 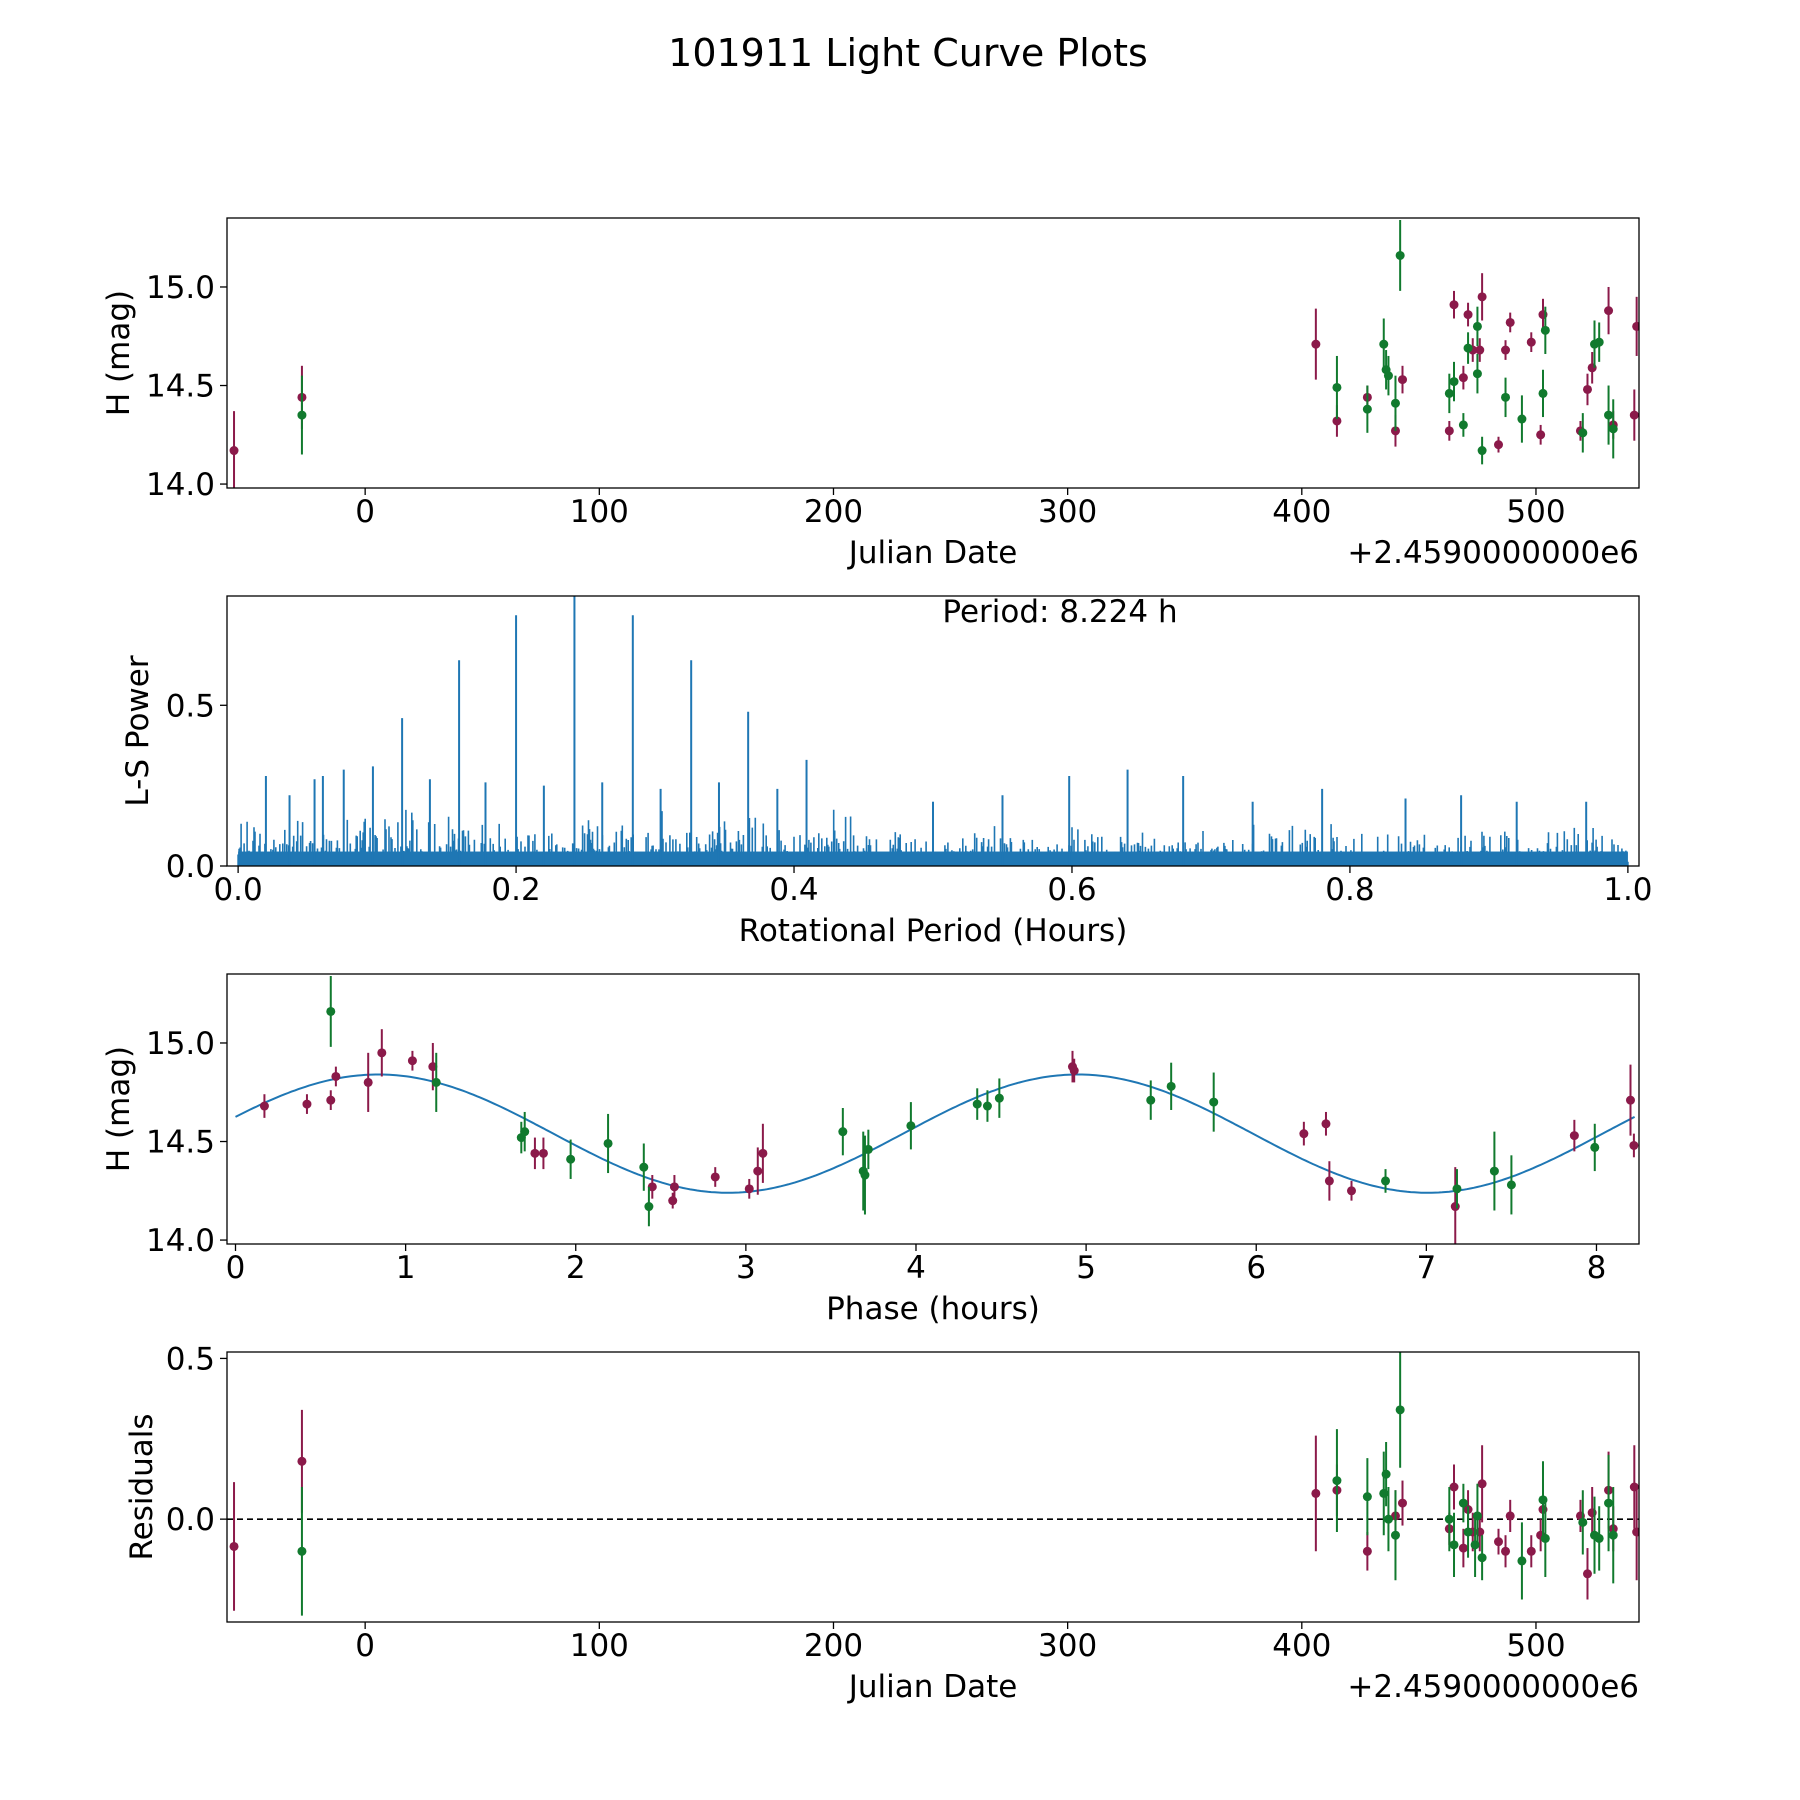 What do you see at coordinates (119, 353) in the screenshot?
I see `lightcurve-y-label: H (mag)` at bounding box center [119, 353].